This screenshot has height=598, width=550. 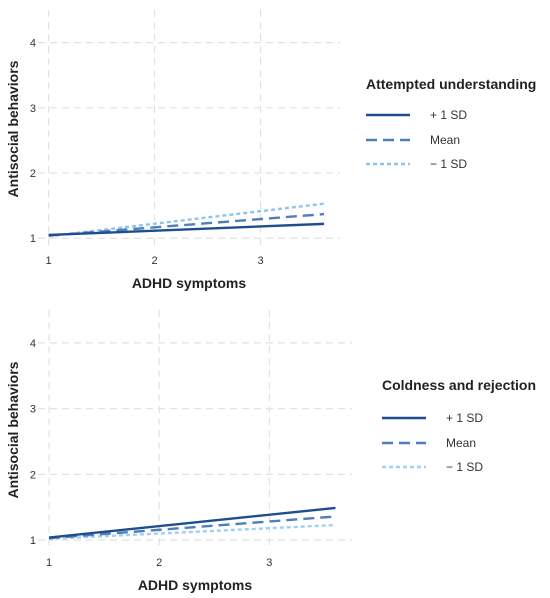 What do you see at coordinates (459, 385) in the screenshot?
I see `legend-title: Coldness and rejection` at bounding box center [459, 385].